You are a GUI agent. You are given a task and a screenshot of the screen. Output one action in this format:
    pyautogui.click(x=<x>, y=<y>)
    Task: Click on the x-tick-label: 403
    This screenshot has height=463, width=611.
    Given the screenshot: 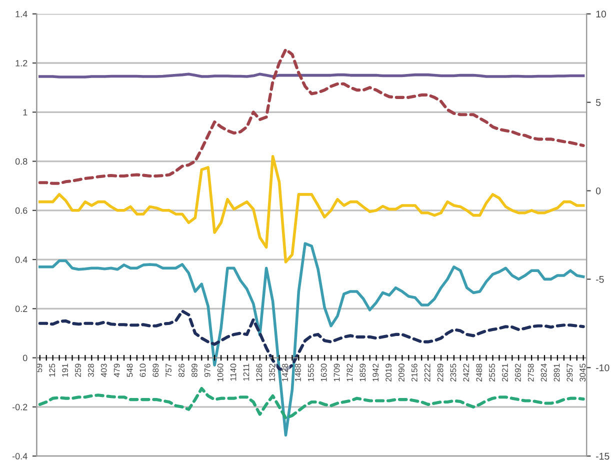 What is the action you would take?
    pyautogui.click(x=103, y=371)
    